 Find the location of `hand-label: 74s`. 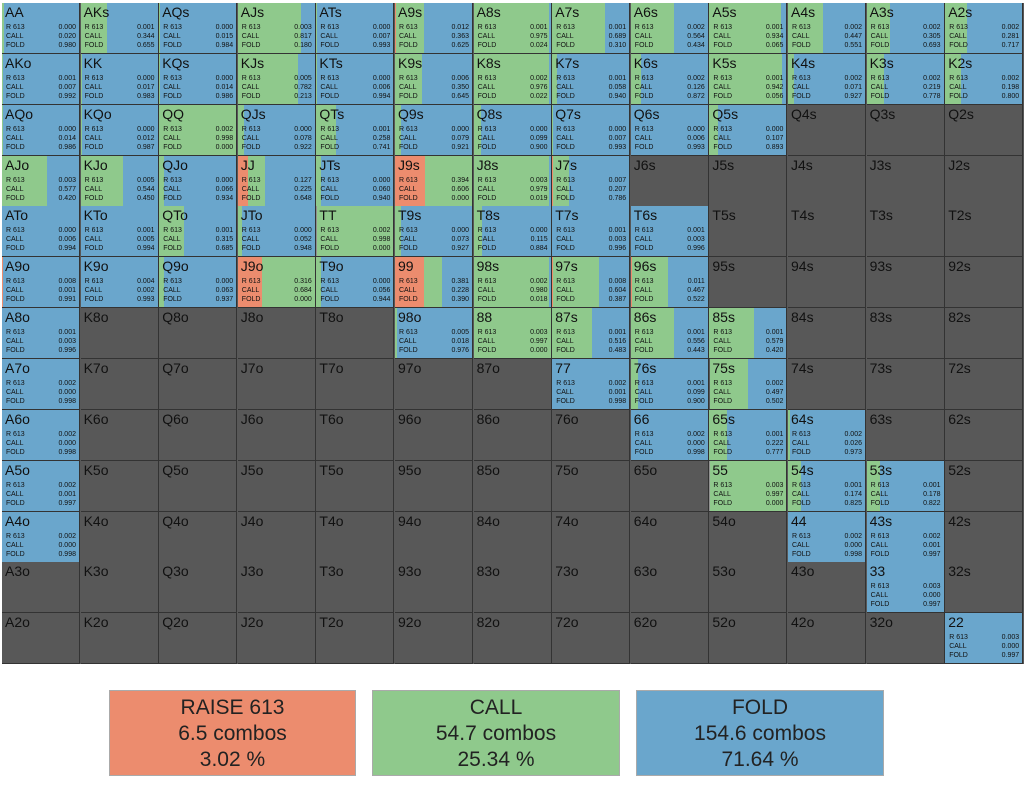

hand-label: 74s is located at coordinates (802, 367).